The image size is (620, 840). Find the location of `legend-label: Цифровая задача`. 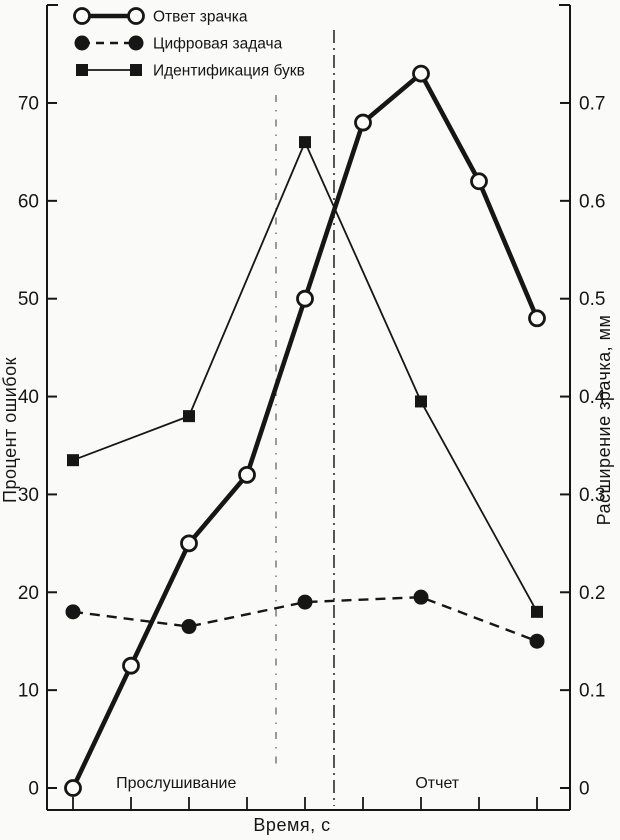

legend-label: Цифровая задача is located at coordinates (218, 44).